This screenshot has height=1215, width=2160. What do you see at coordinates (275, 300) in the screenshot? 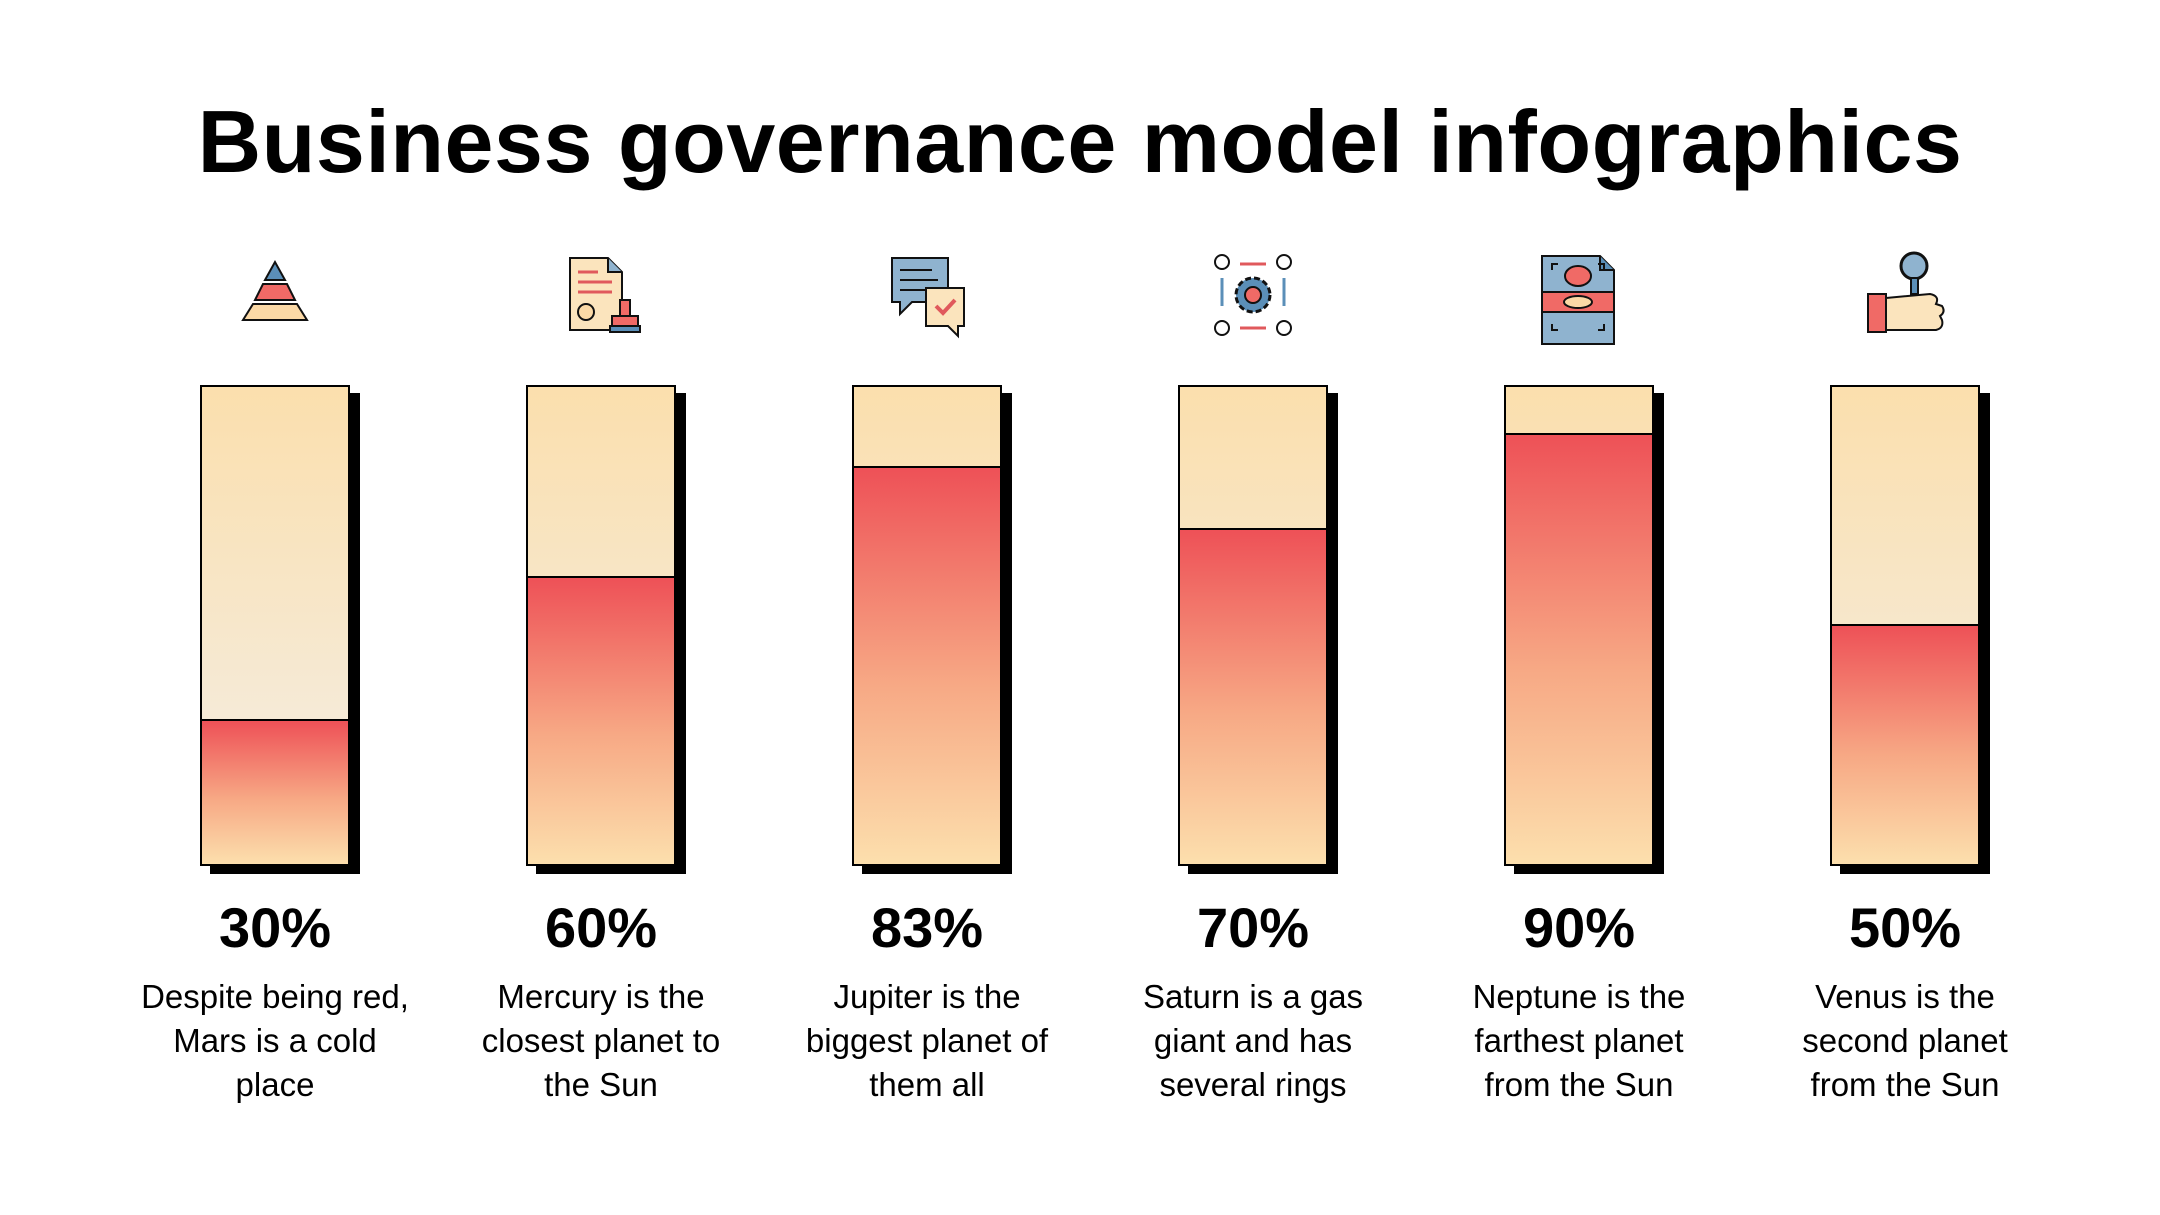
I see `pyramid-icon` at bounding box center [275, 300].